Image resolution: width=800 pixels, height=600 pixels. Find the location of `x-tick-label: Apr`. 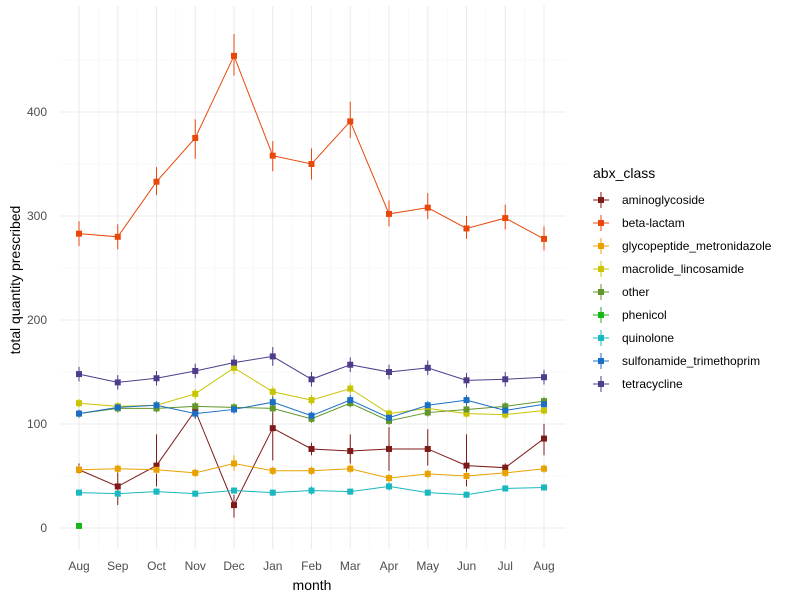

x-tick-label: Apr is located at coordinates (389, 566).